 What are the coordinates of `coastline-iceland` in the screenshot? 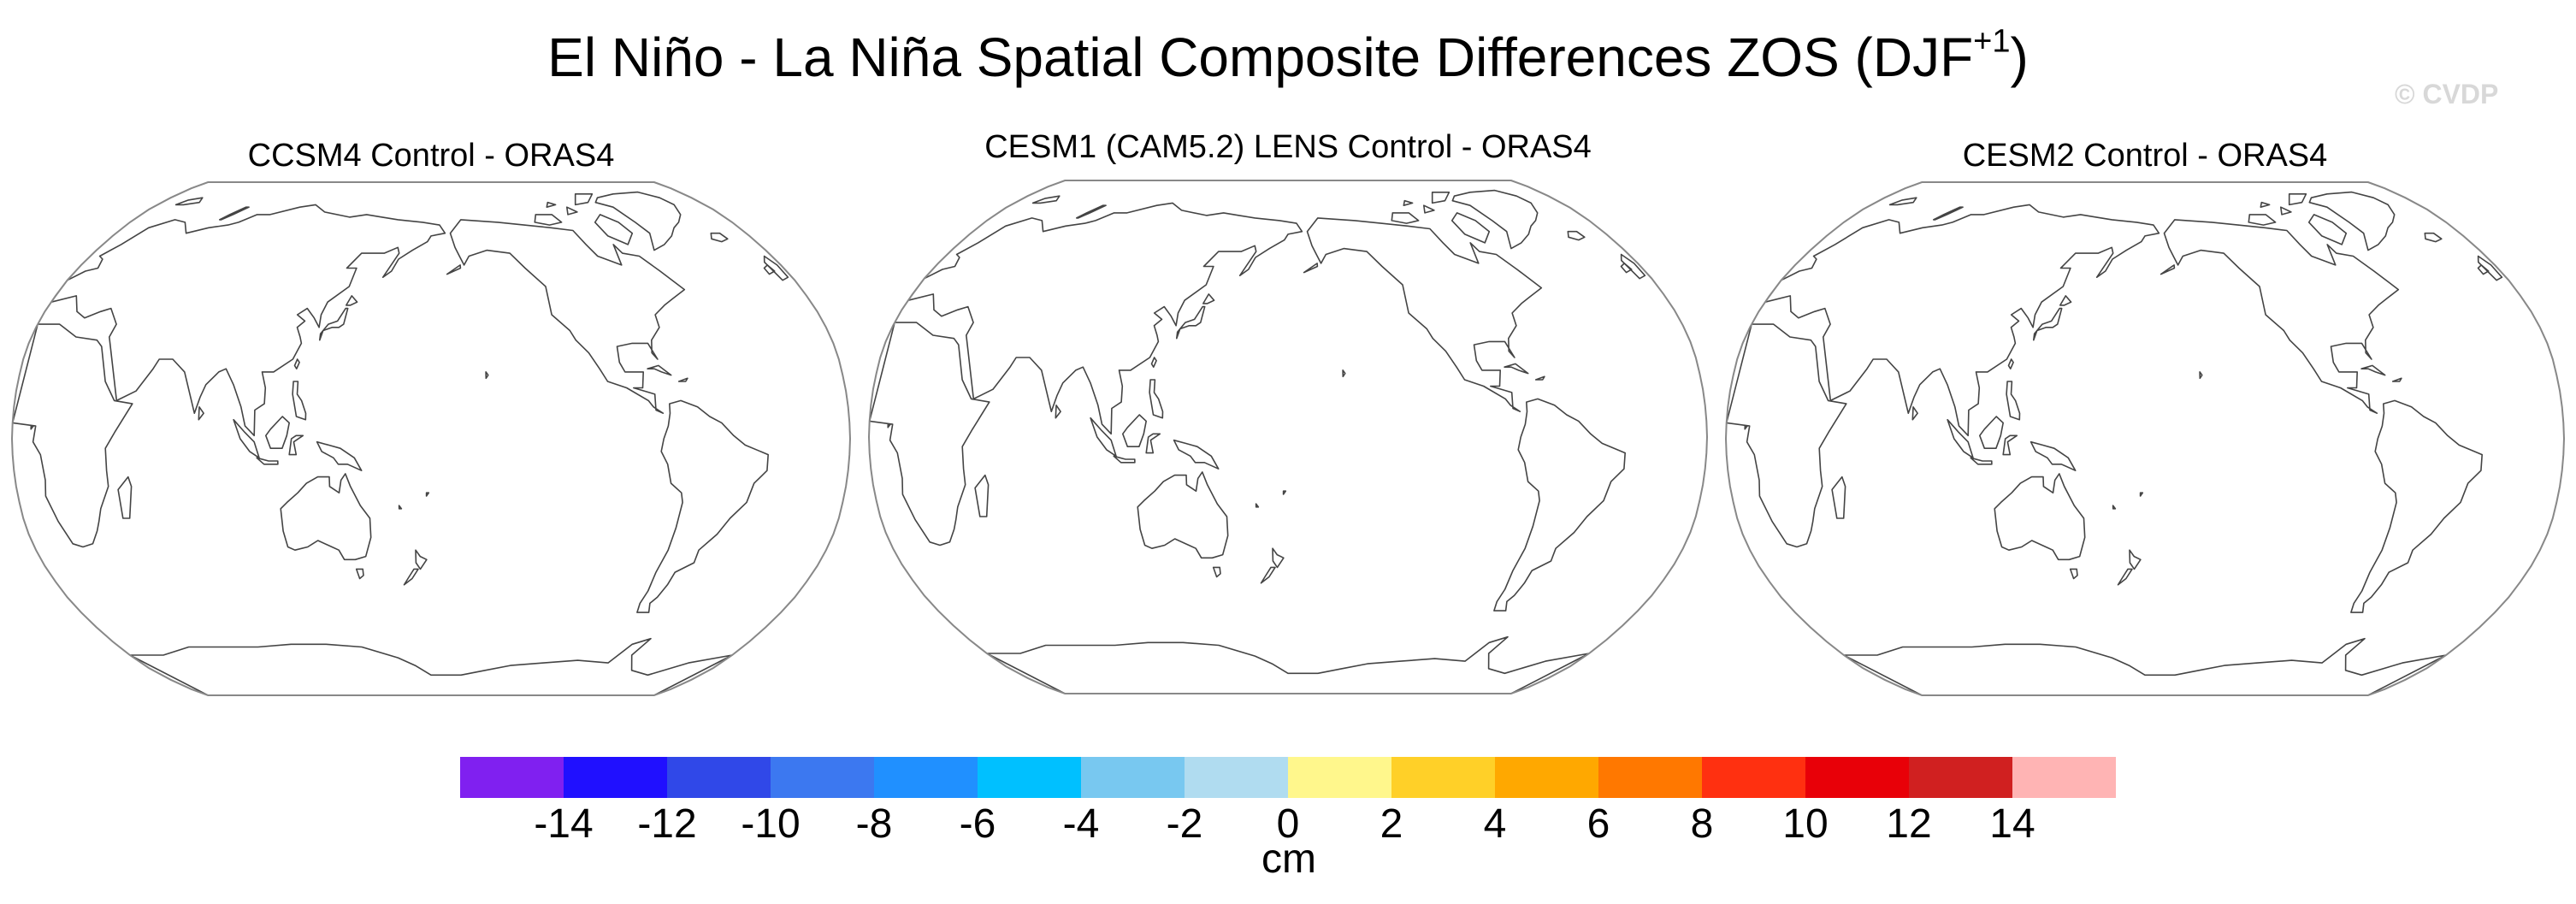 It's located at (2433, 237).